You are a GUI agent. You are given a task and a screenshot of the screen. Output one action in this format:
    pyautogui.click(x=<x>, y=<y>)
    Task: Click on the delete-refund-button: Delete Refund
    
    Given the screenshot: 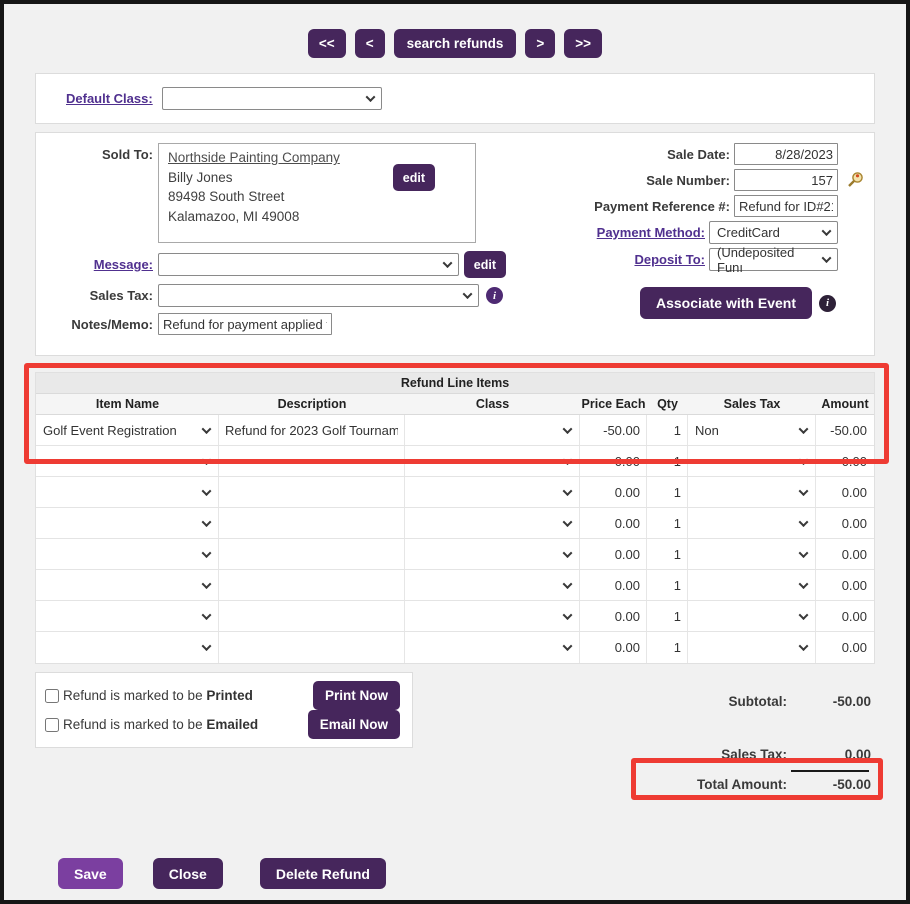 What is the action you would take?
    pyautogui.click(x=322, y=873)
    